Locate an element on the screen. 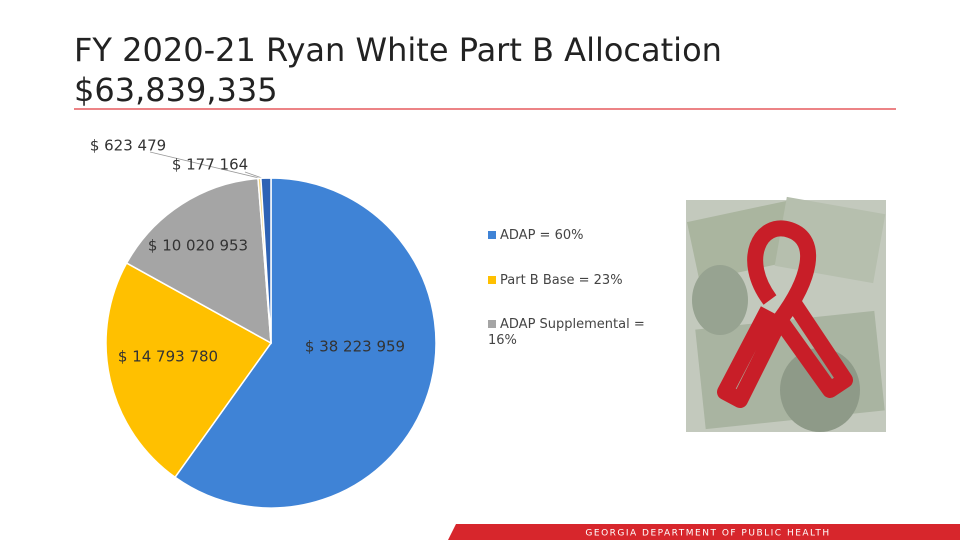  data-label: $ 10 020 953 is located at coordinates (198, 246).